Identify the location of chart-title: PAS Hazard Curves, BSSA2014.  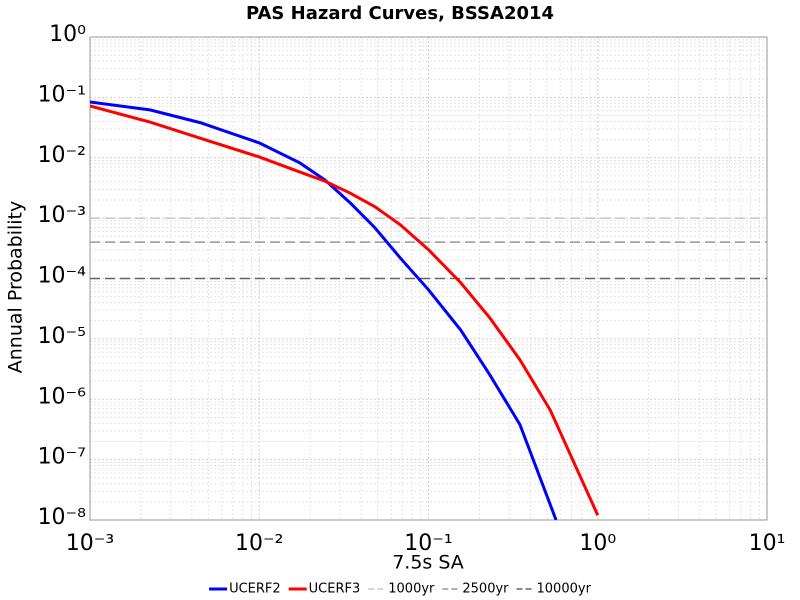
(400, 13).